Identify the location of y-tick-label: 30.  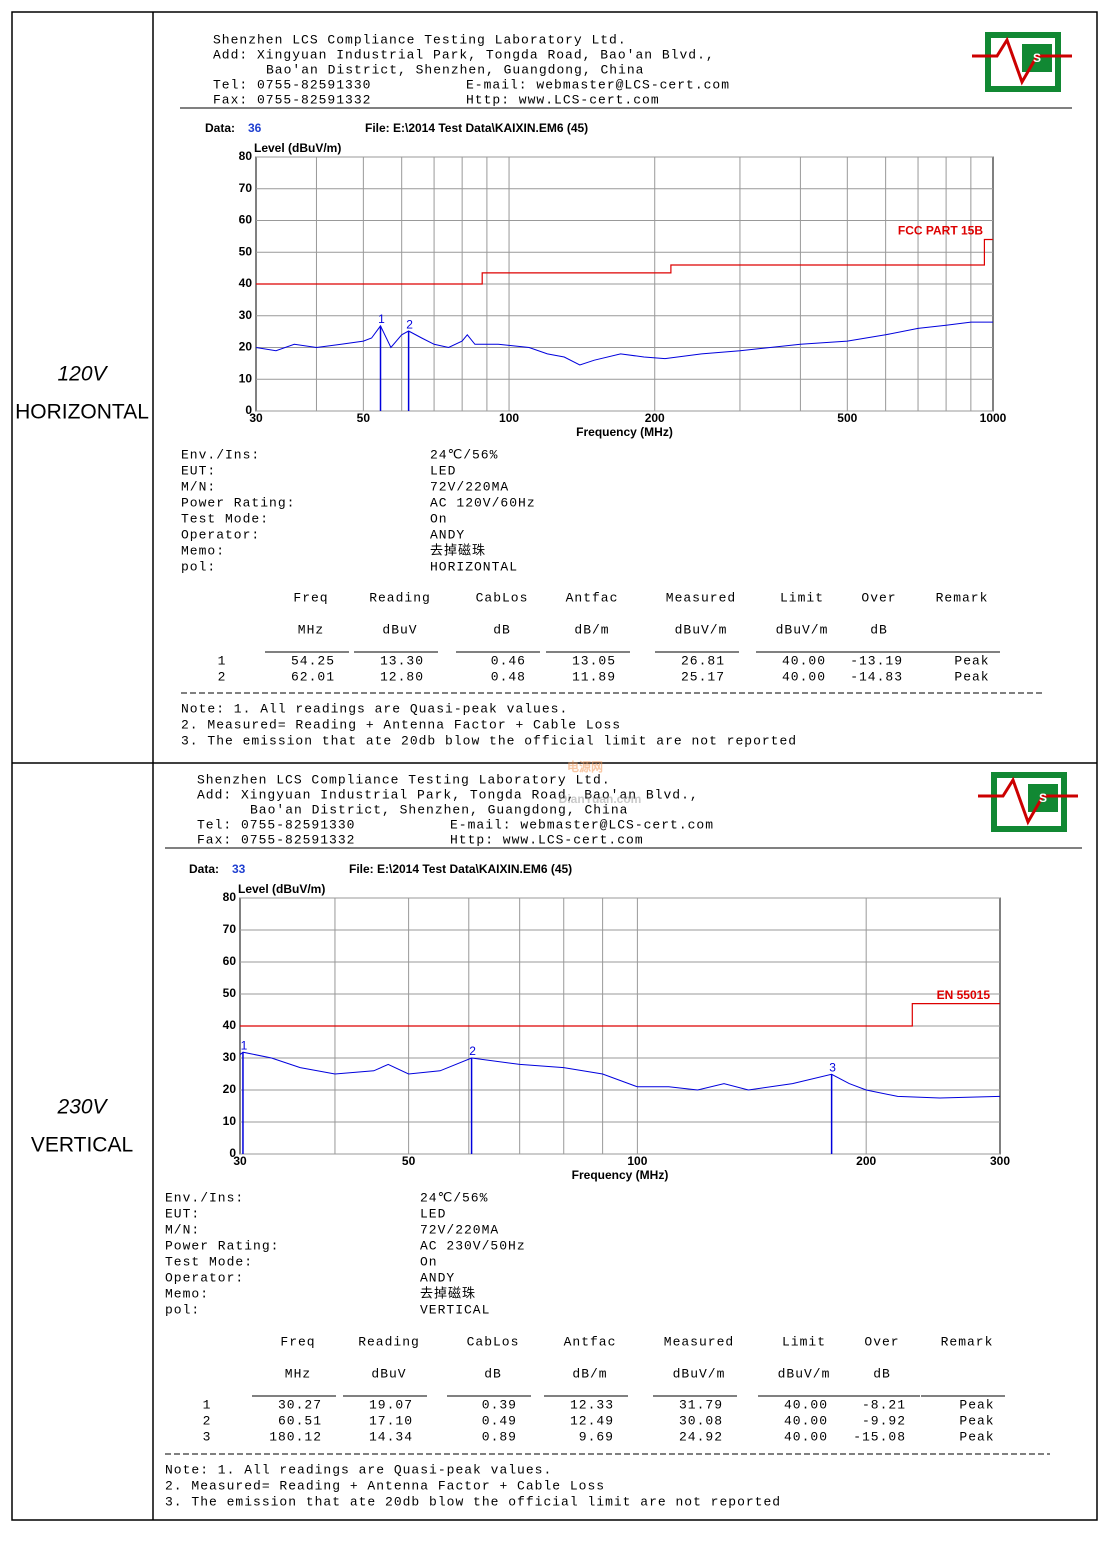
(246, 315).